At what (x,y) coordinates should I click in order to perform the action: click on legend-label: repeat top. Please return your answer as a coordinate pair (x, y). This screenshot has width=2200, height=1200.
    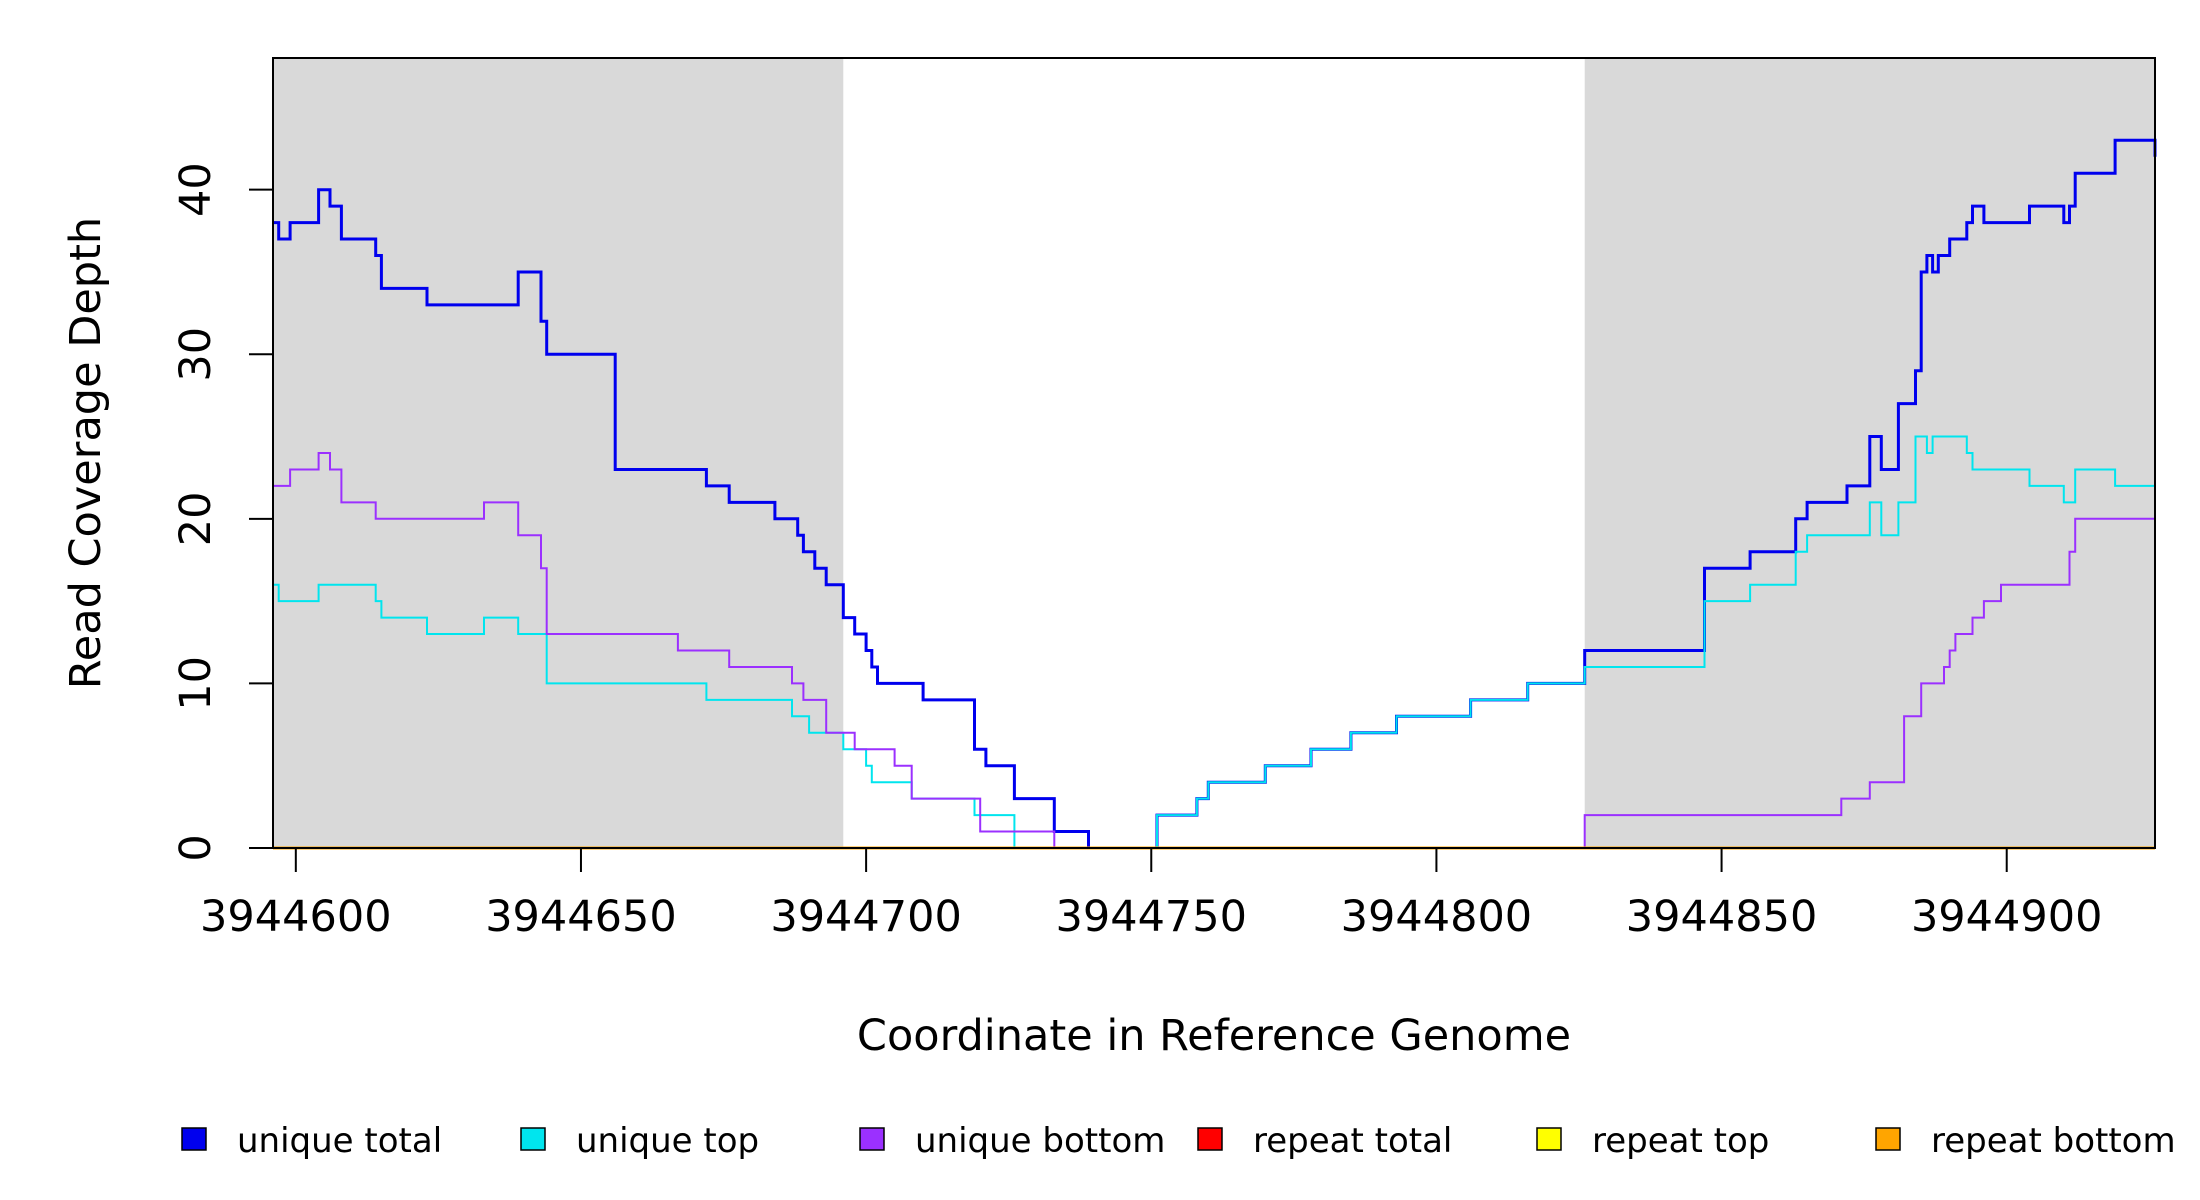
    Looking at the image, I should click on (1680, 1141).